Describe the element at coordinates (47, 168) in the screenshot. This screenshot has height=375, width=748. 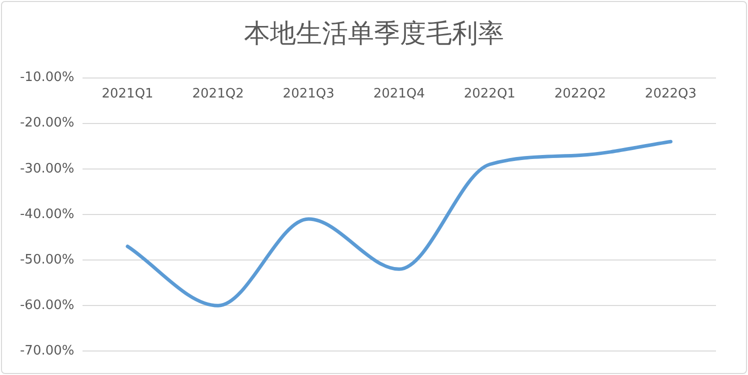
I see `y-tick-label: -30.00%` at that location.